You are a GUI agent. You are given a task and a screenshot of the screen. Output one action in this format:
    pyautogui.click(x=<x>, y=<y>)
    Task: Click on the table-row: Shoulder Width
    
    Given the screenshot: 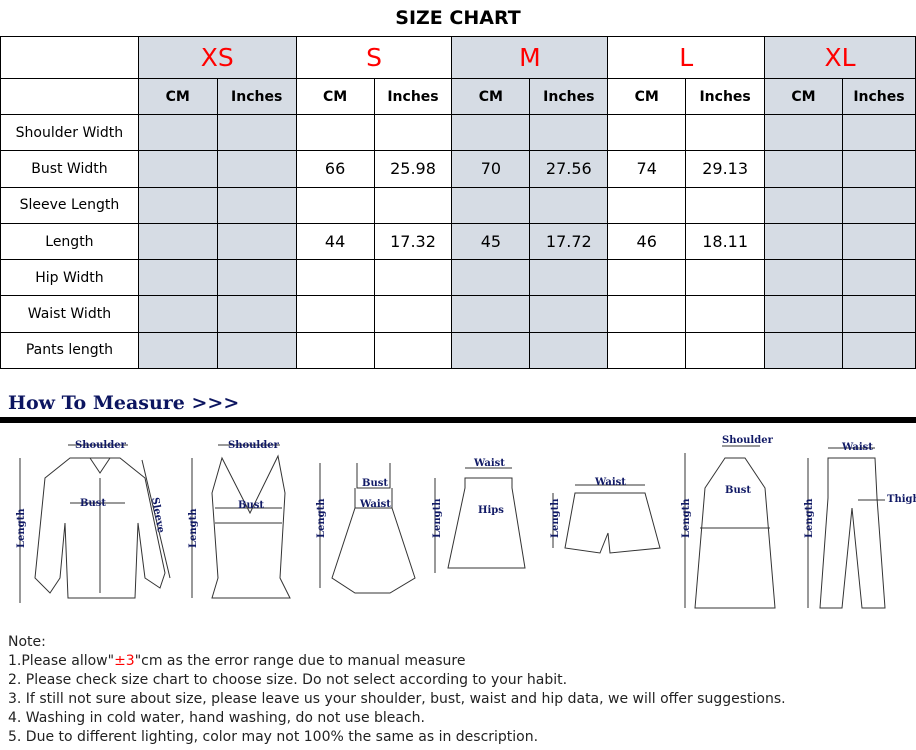 What is the action you would take?
    pyautogui.click(x=458, y=132)
    